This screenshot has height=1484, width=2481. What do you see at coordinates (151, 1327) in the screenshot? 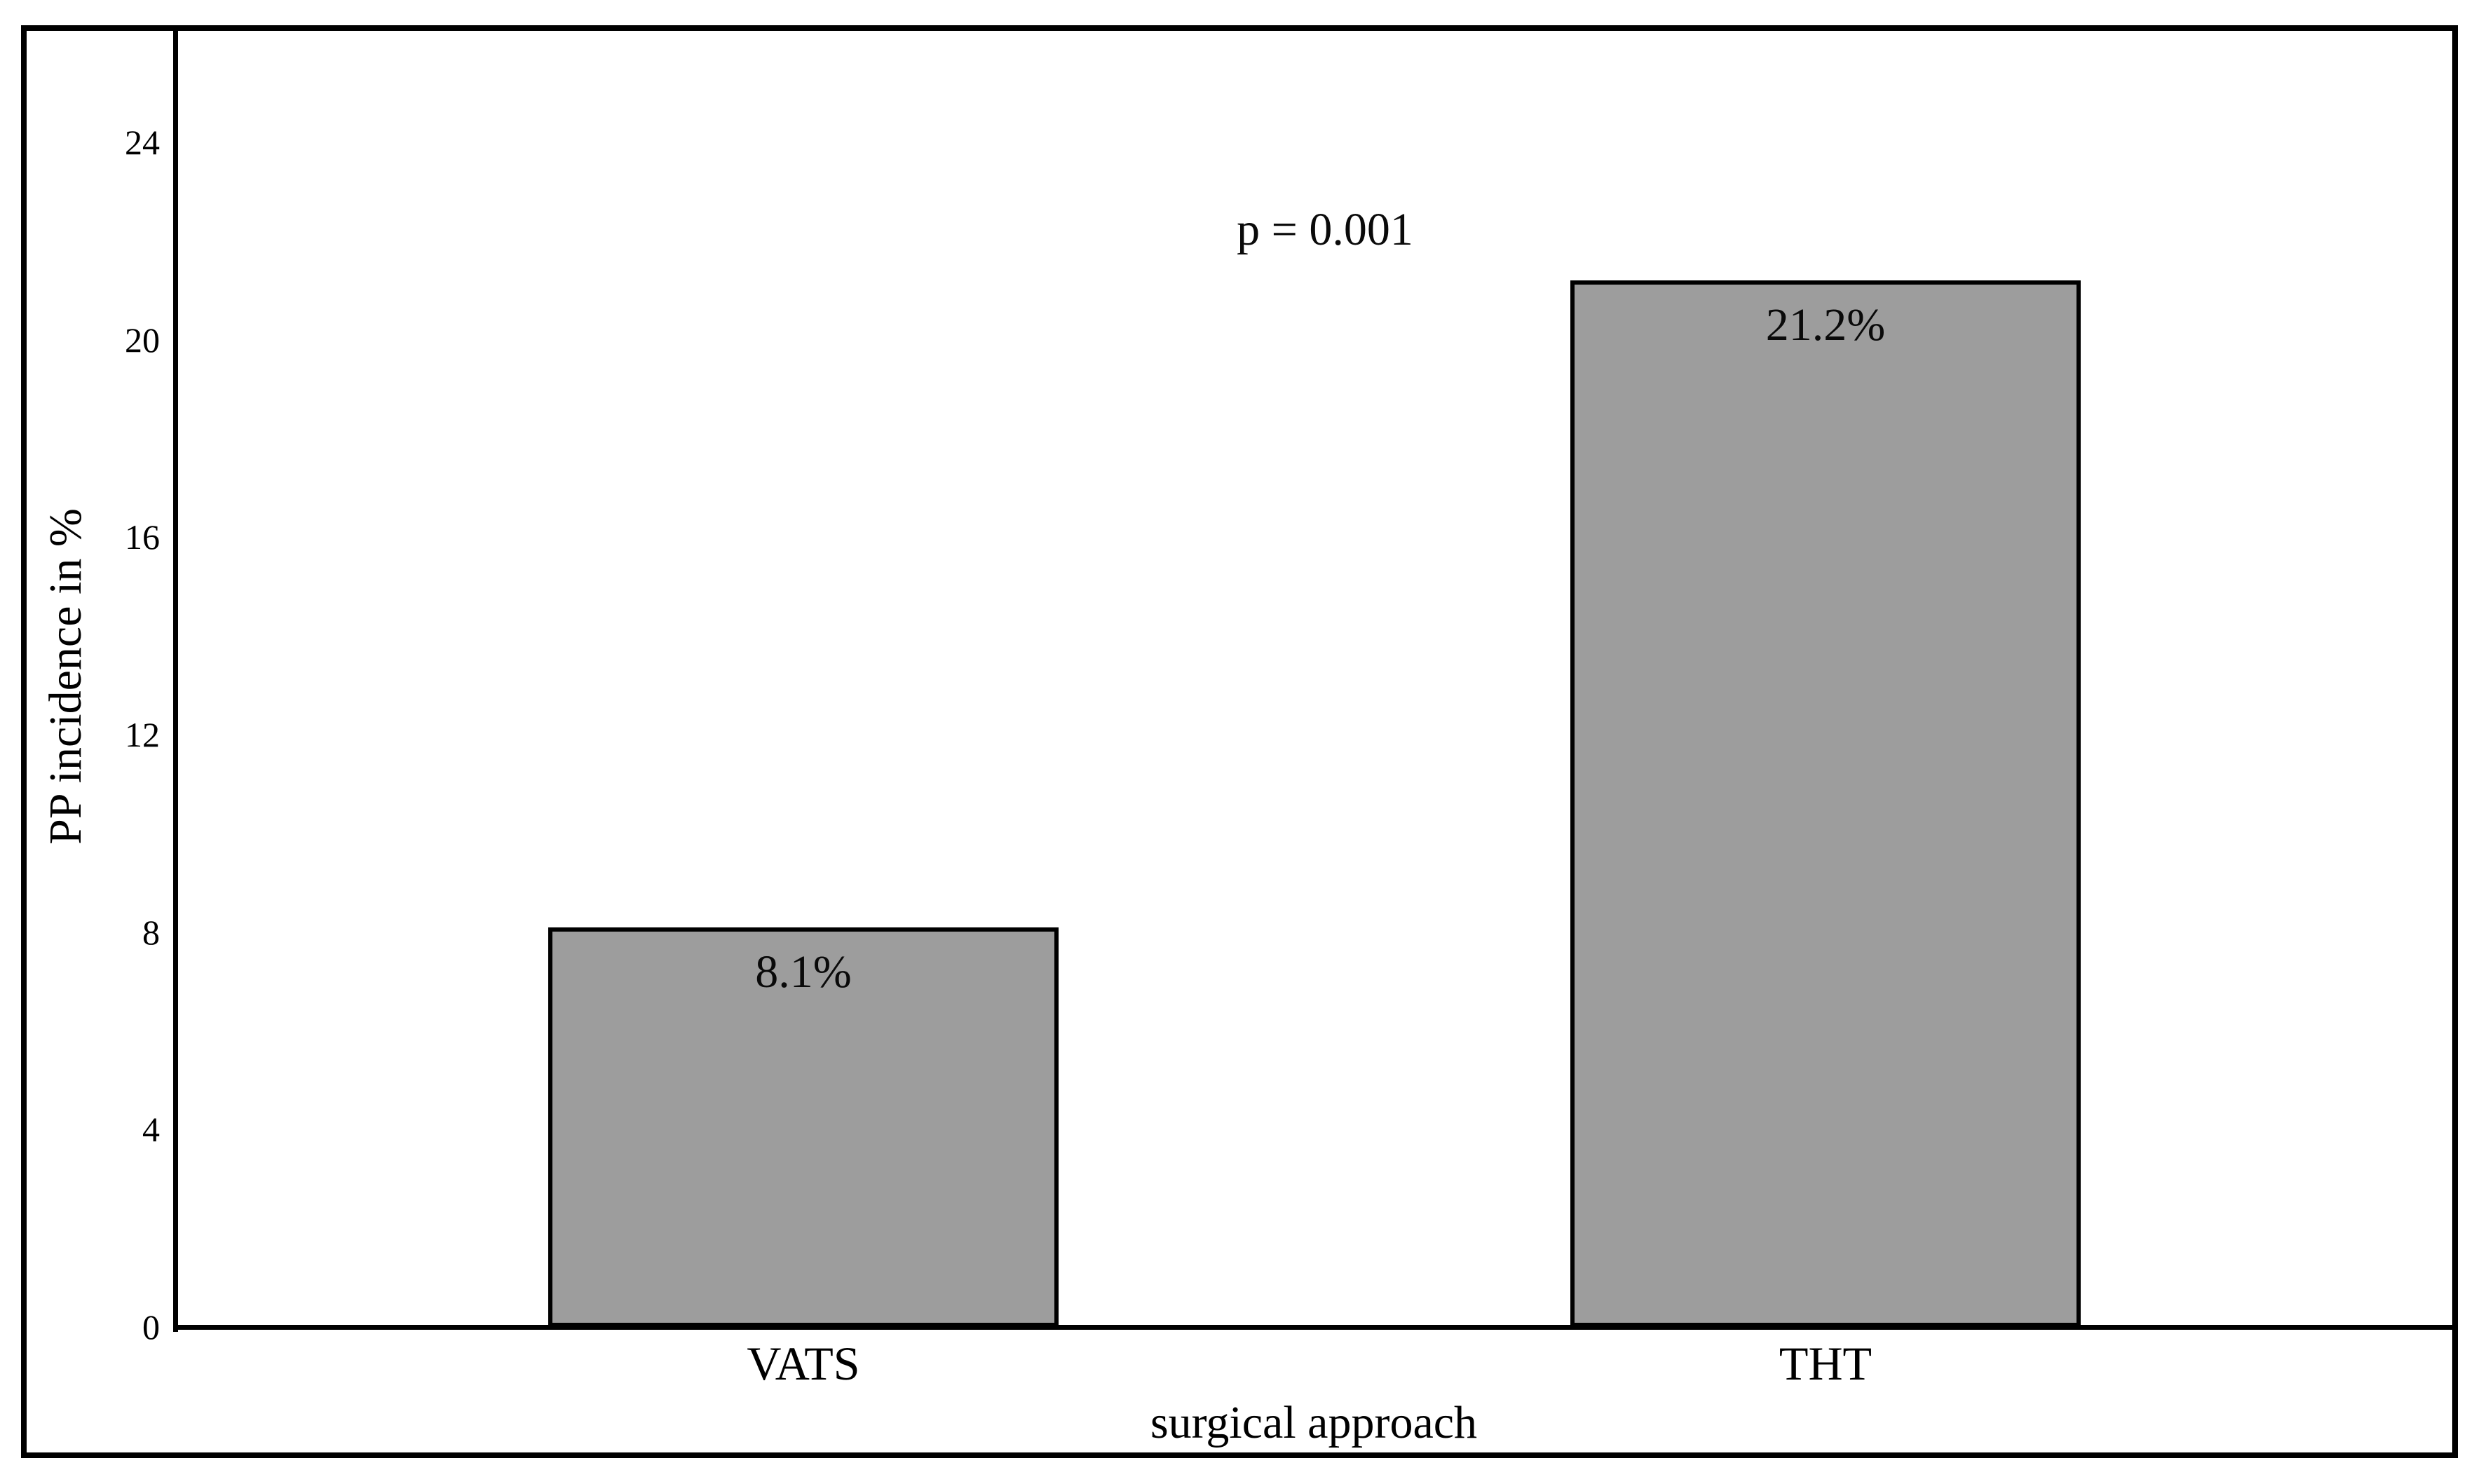
I see `y-tick-label-0: 0` at bounding box center [151, 1327].